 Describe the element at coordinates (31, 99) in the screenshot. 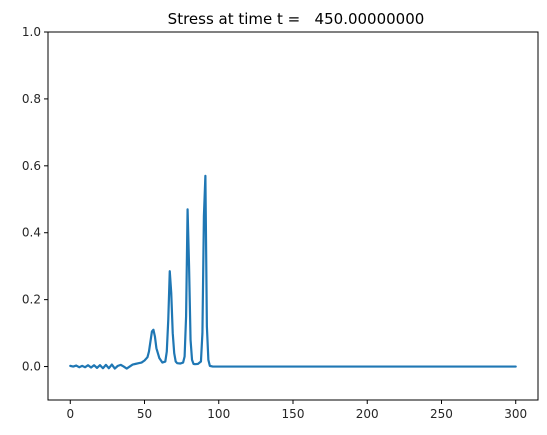

I see `y-tick-label: 0.8` at that location.